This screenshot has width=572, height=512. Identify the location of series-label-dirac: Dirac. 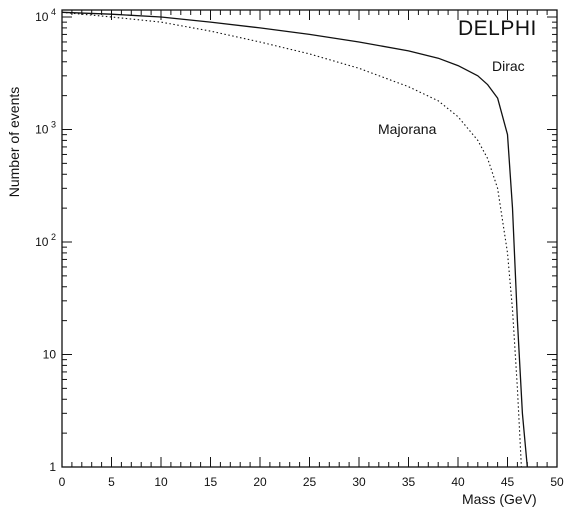
(508, 66).